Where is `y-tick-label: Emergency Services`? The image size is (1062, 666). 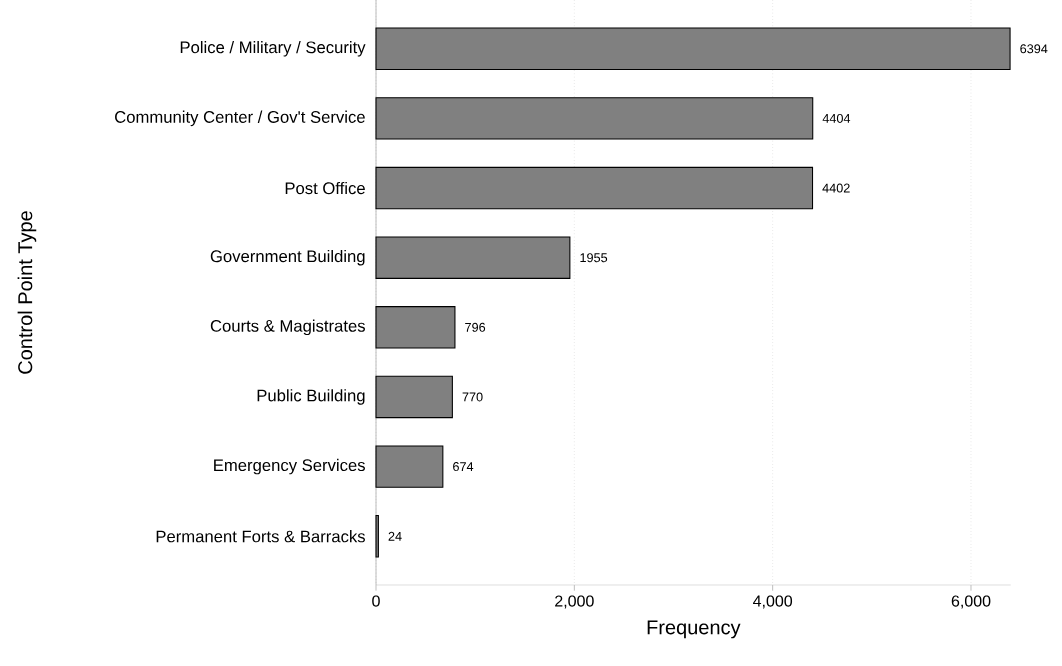
y-tick-label: Emergency Services is located at coordinates (289, 466).